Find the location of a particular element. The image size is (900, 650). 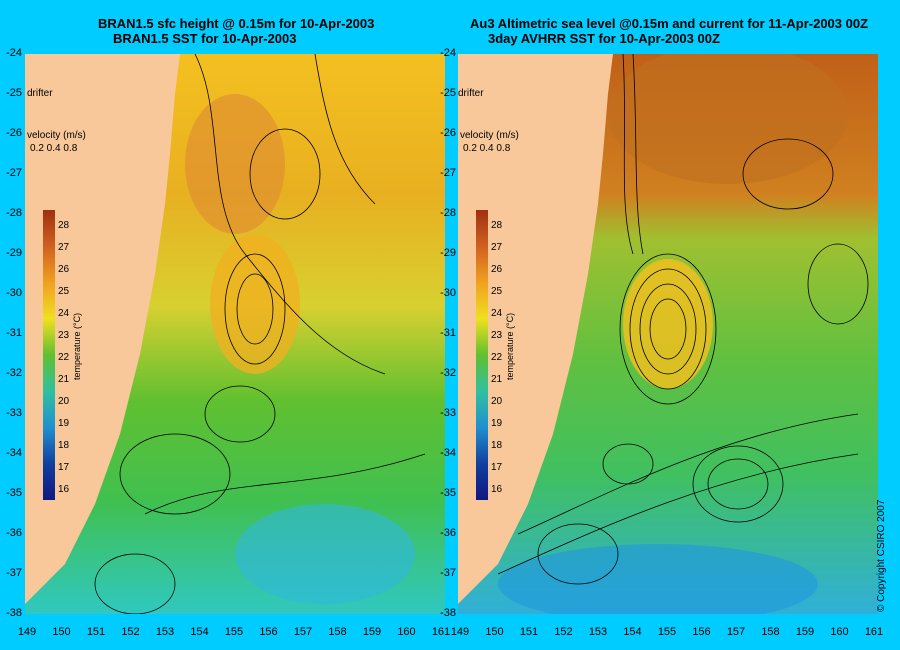

right-colorbar is located at coordinates (482, 355).